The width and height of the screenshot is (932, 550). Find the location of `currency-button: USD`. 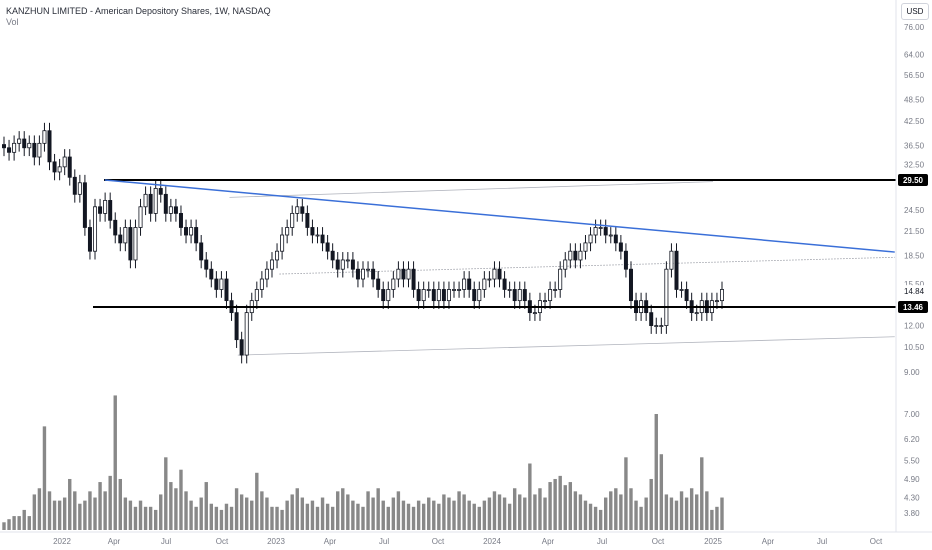

currency-button: USD is located at coordinates (915, 11).